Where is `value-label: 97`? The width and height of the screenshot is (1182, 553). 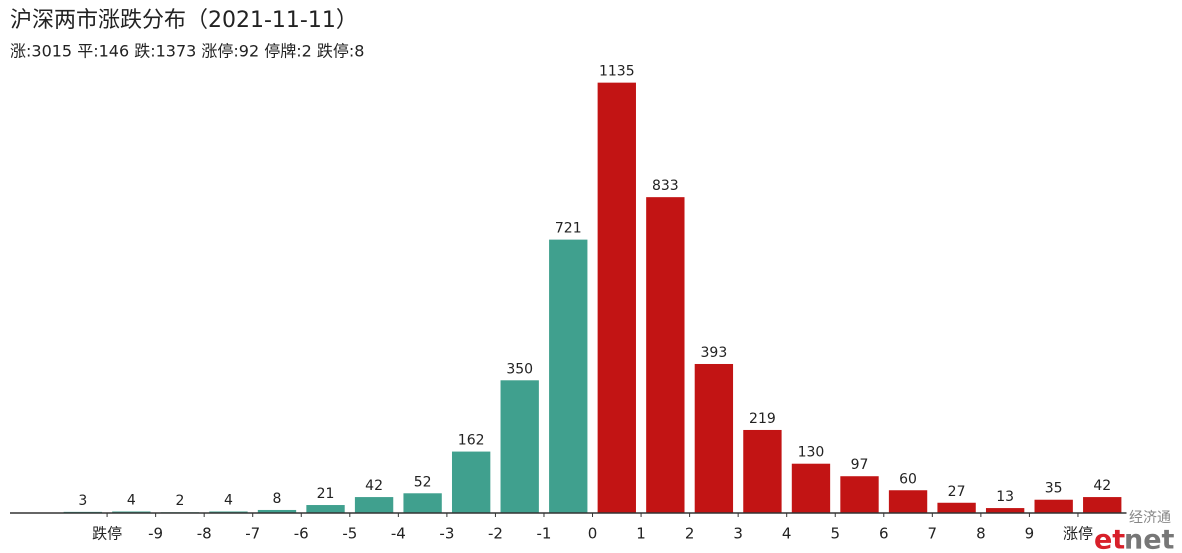
value-label: 97 is located at coordinates (860, 465).